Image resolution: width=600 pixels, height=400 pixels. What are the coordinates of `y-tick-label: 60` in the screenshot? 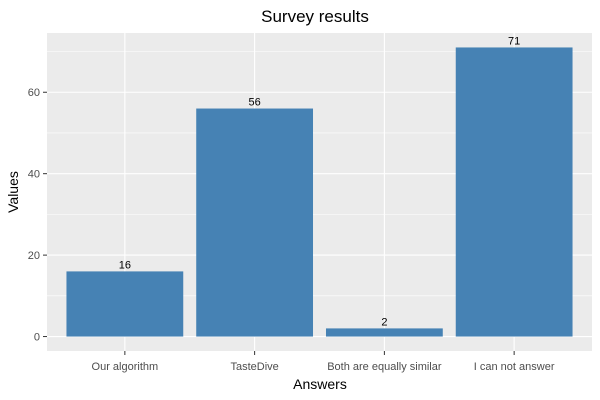 It's located at (34, 93).